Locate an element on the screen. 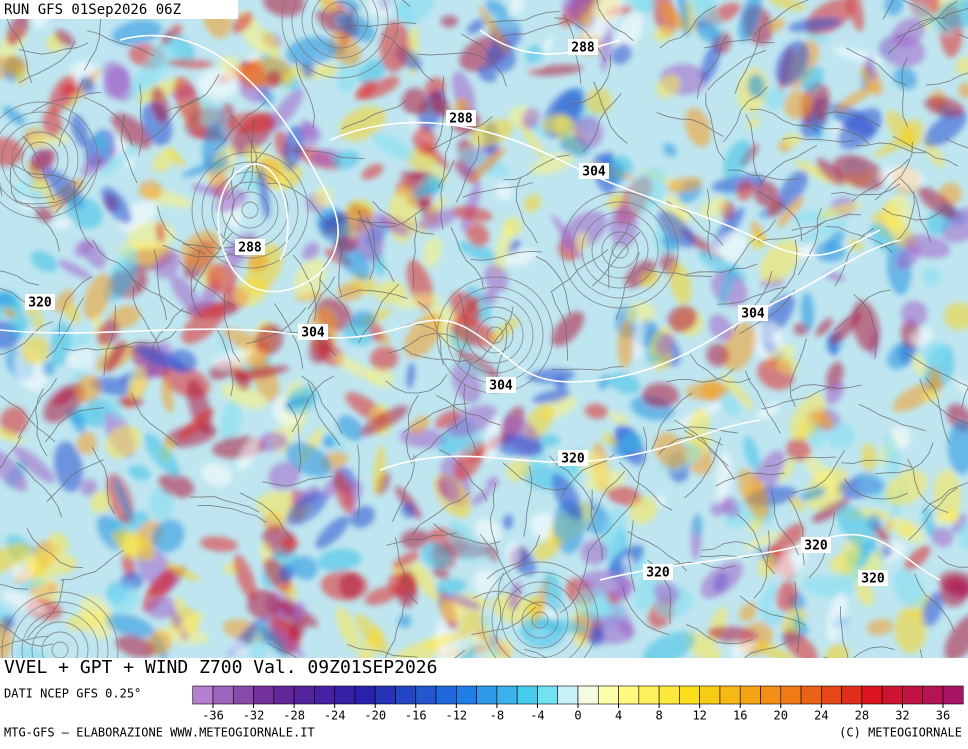 The height and width of the screenshot is (749, 968). colorbar-tick-label: -8 is located at coordinates (497, 716).